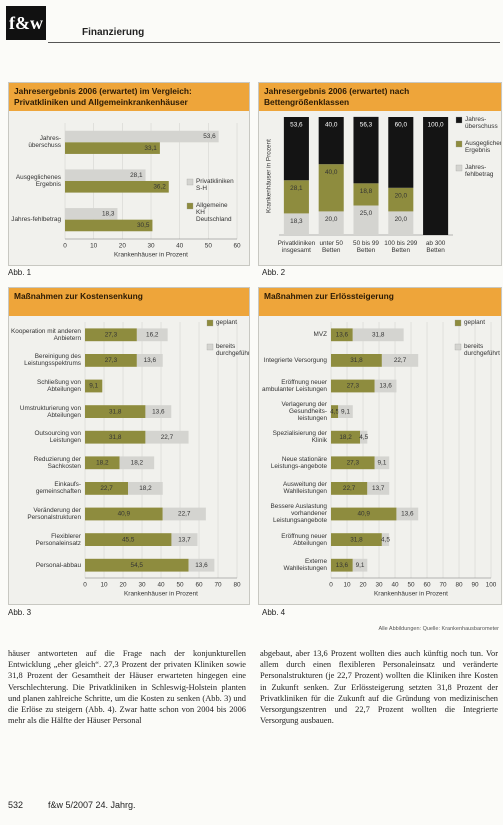 This screenshot has width=503, height=825. Describe the element at coordinates (50, 411) in the screenshot. I see `category-label: Umstrukturierung von Abteilungen` at that location.